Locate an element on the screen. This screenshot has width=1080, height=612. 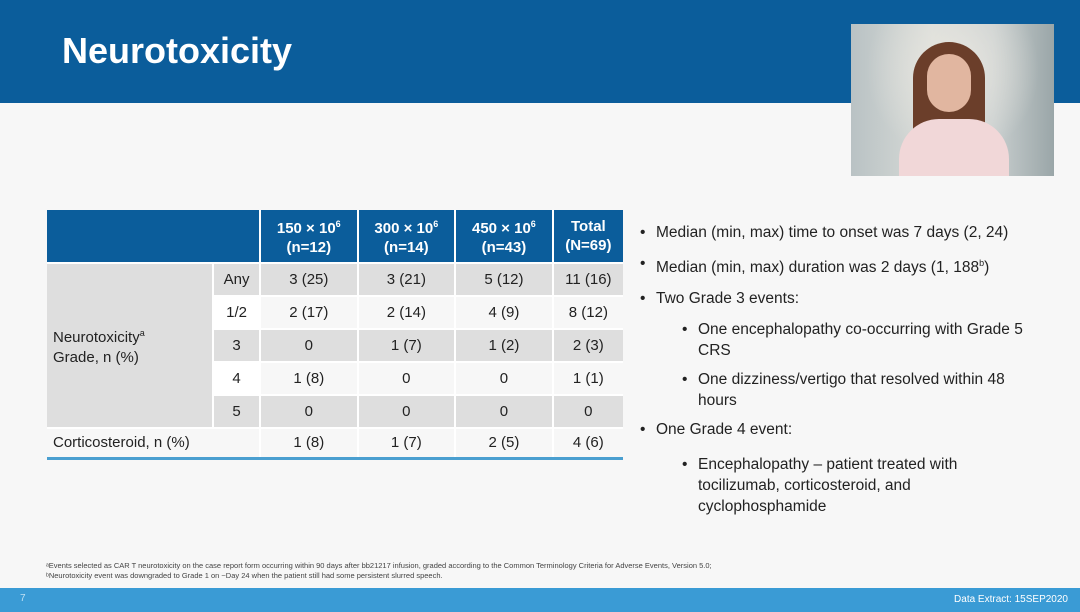
cell: 1 (2) is located at coordinates (503, 345).